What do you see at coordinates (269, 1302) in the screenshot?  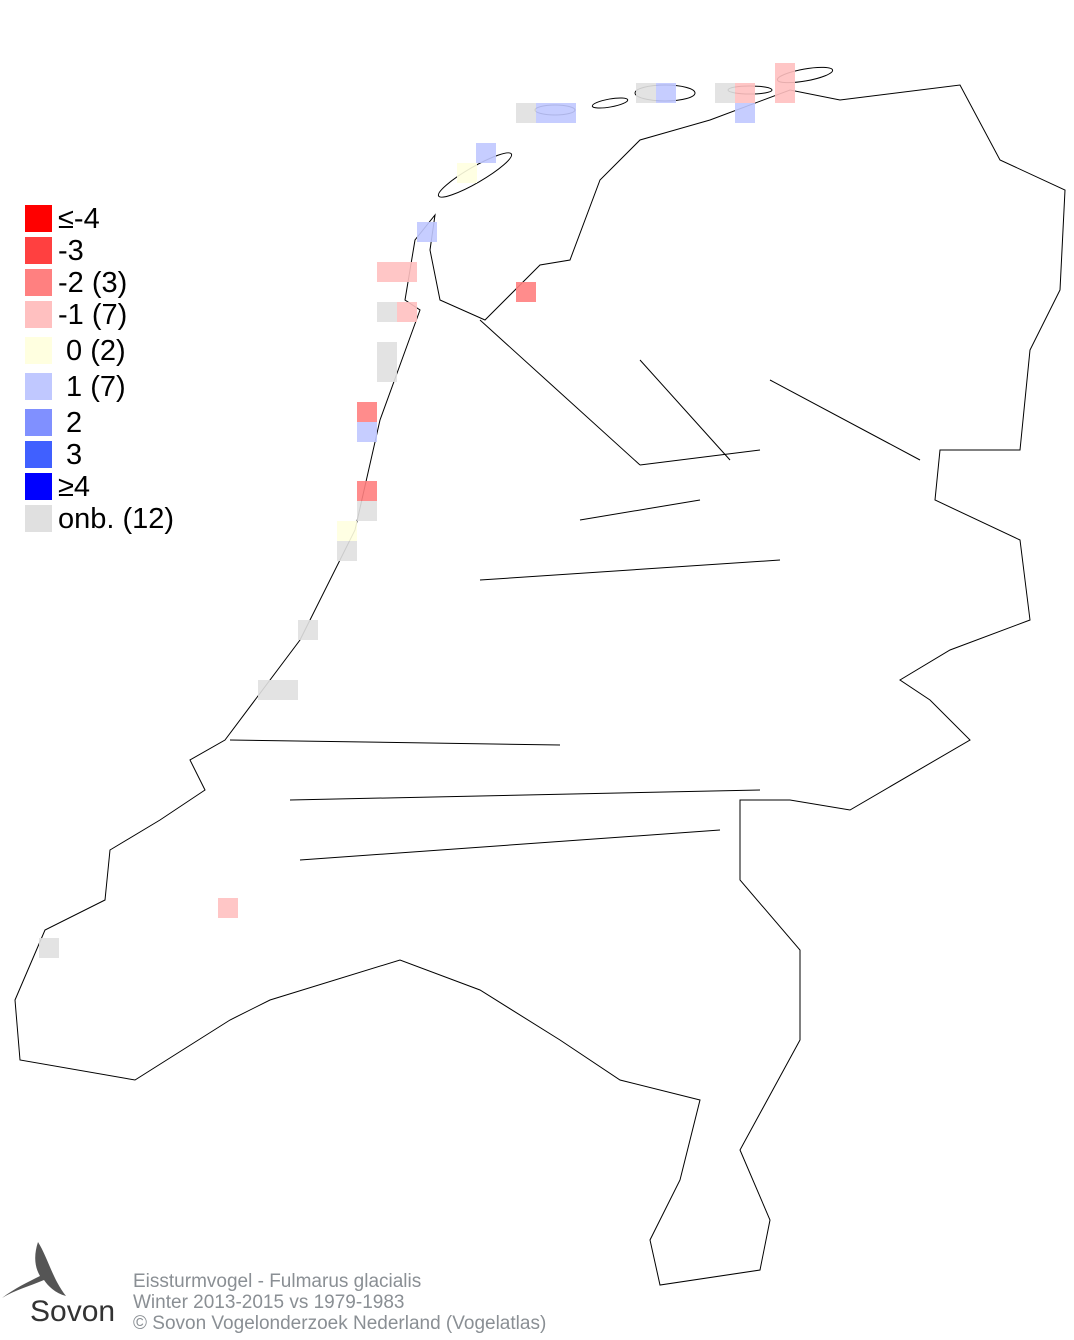 I see `caption-period: Winter 2013-2015 vs 1979-1983` at bounding box center [269, 1302].